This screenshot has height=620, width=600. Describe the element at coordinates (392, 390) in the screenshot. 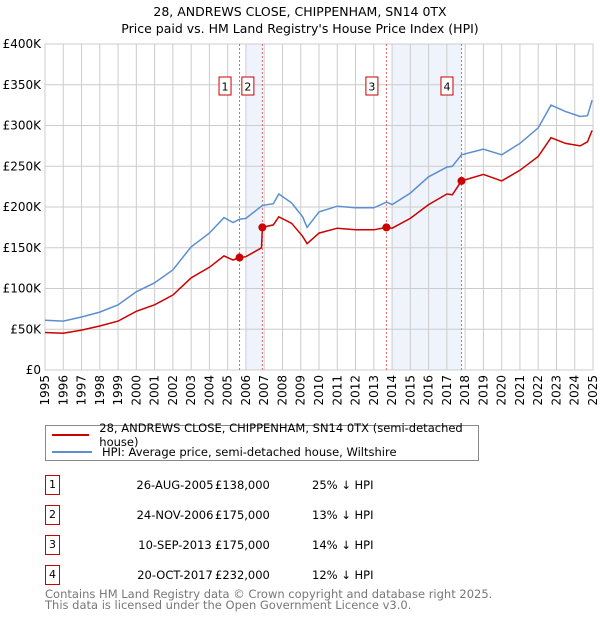

I see `x-tick-label: 2014` at that location.